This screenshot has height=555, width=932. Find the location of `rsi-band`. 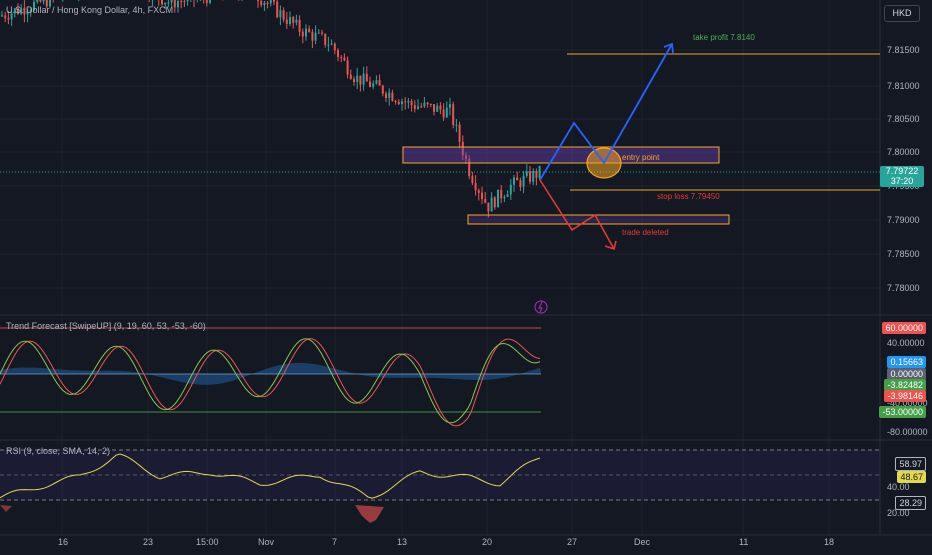

rsi-band is located at coordinates (440, 475).